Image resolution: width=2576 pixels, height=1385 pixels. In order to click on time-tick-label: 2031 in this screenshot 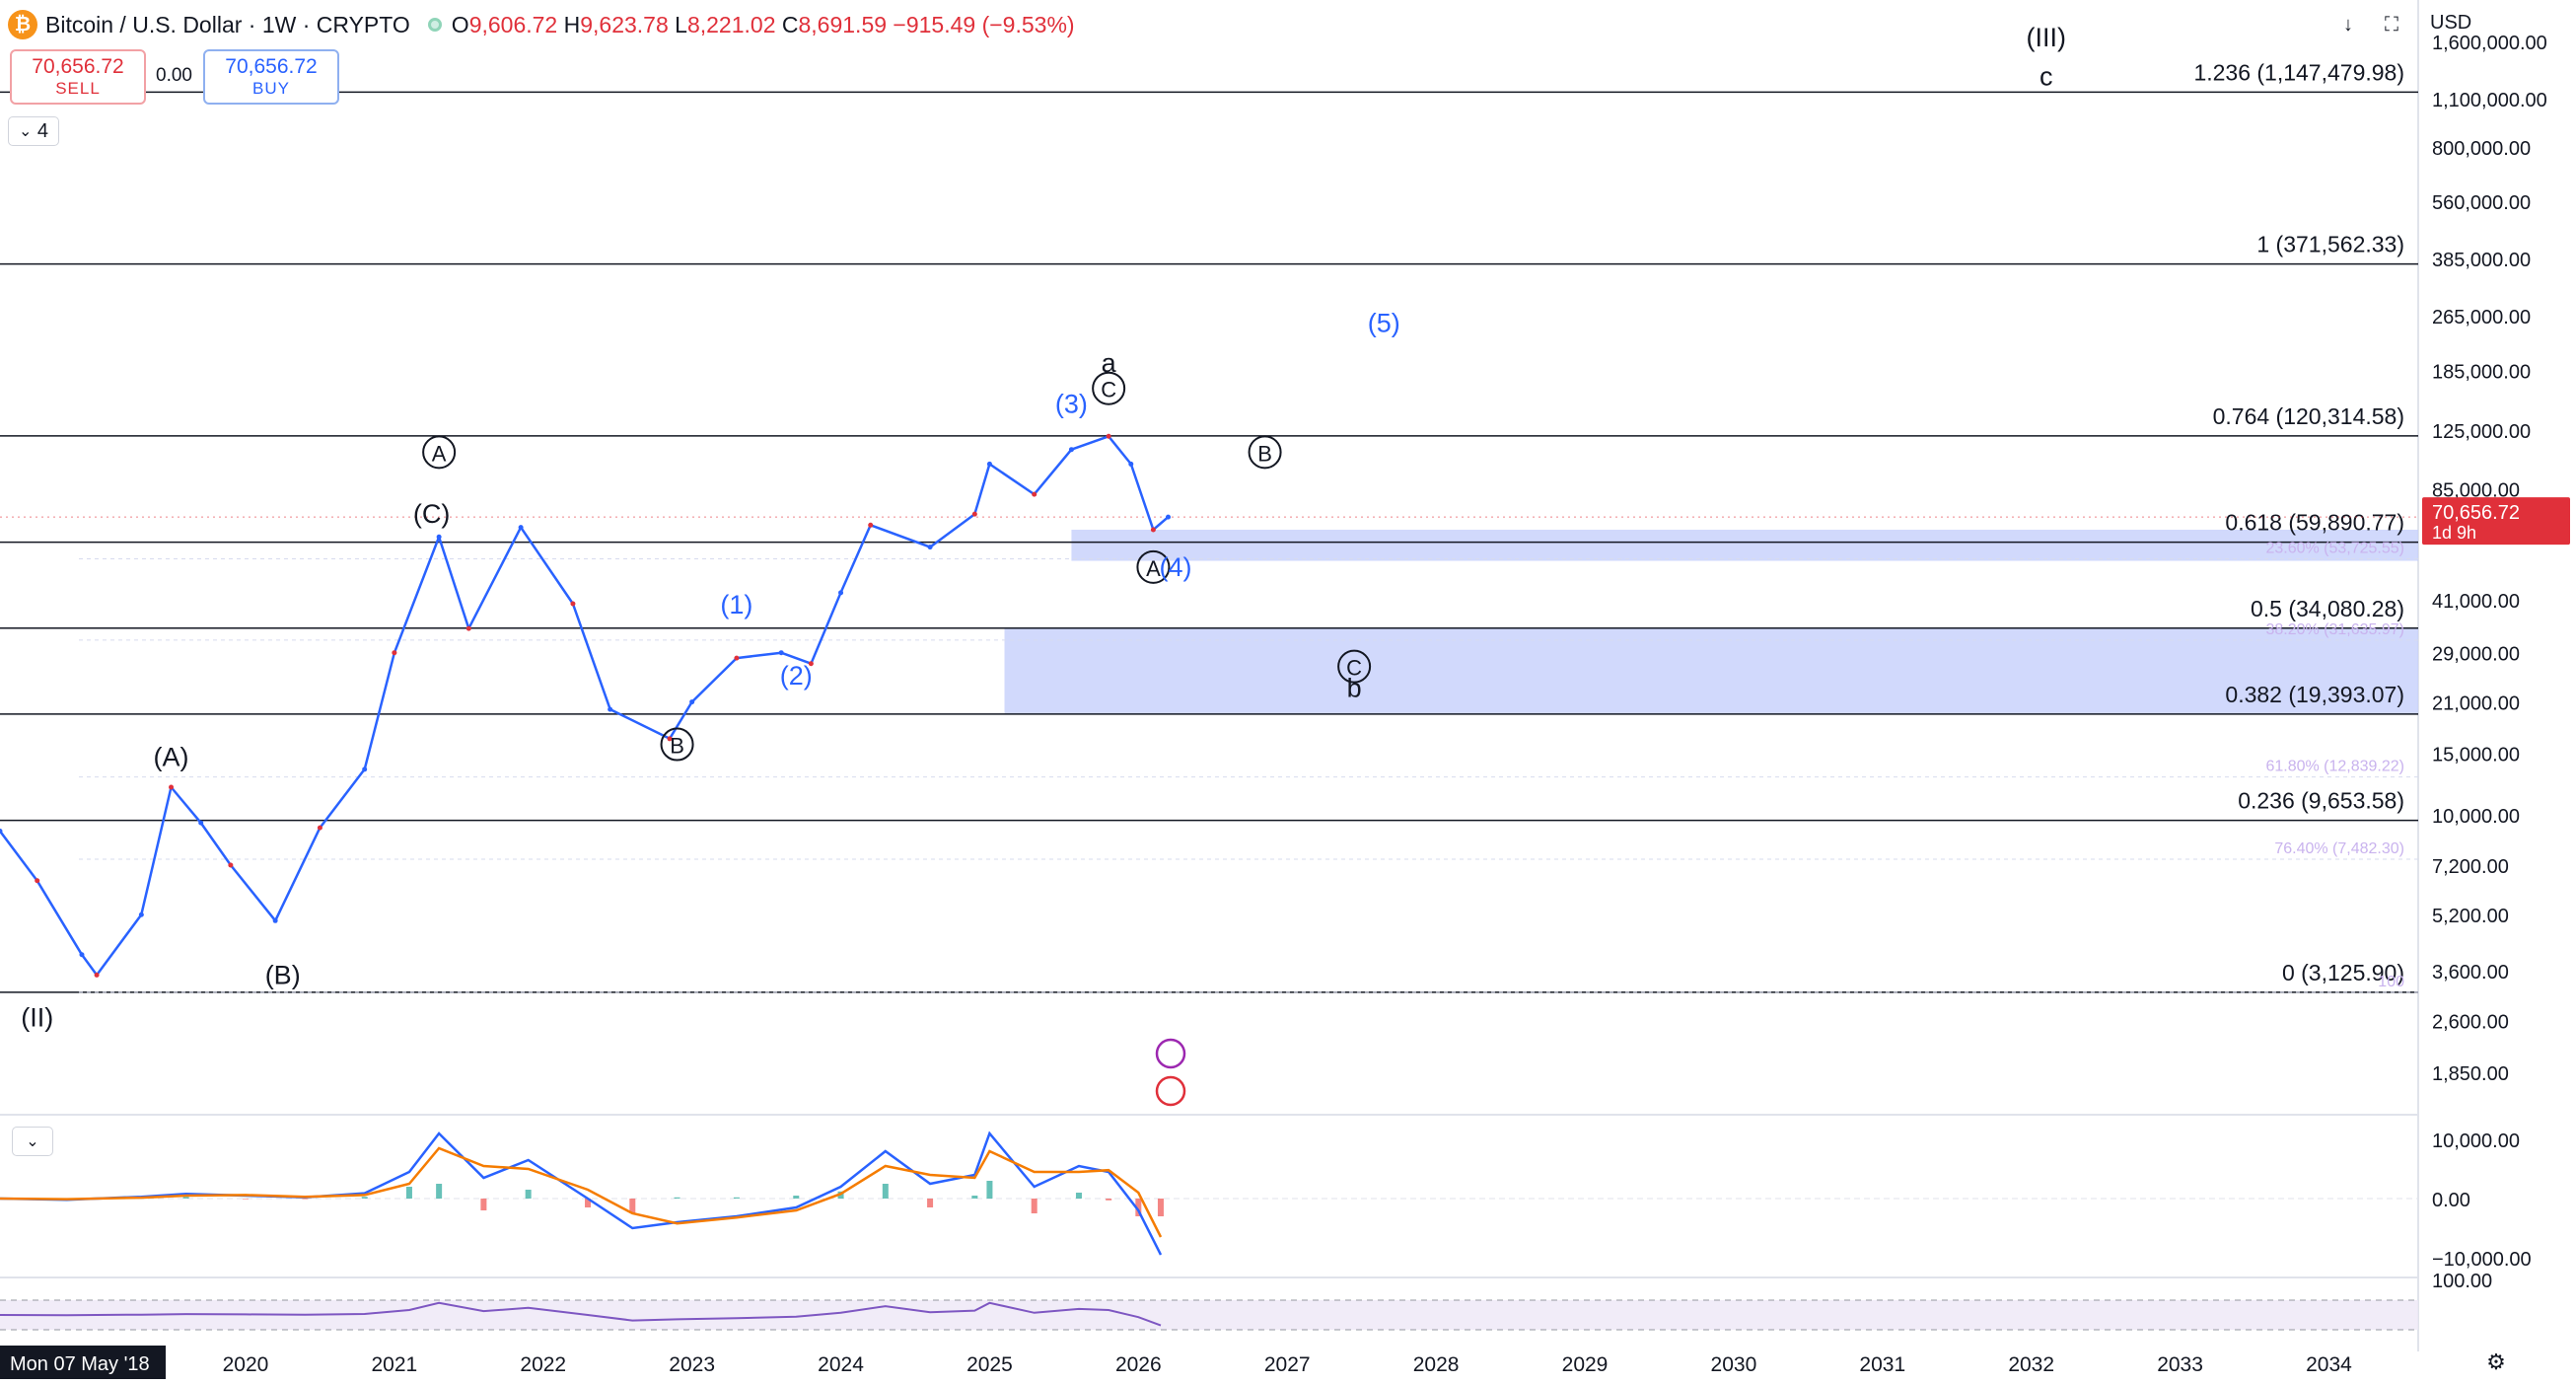, I will do `click(1882, 1364)`.